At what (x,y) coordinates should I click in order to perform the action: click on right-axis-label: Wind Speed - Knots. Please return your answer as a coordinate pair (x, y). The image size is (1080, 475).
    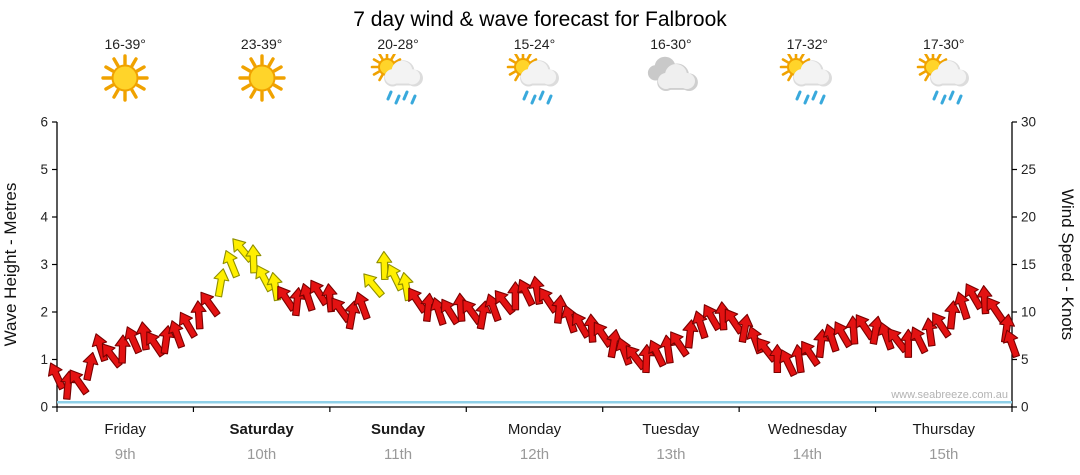
    Looking at the image, I should click on (1067, 264).